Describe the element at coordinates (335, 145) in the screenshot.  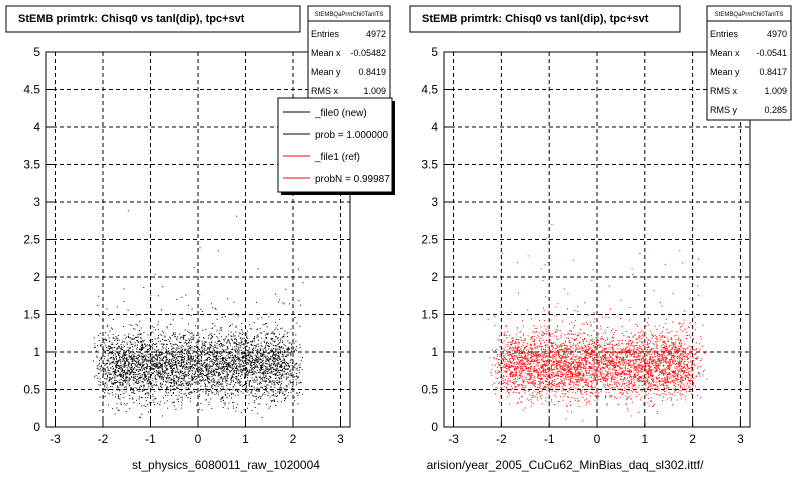
I see `legend-frame` at that location.